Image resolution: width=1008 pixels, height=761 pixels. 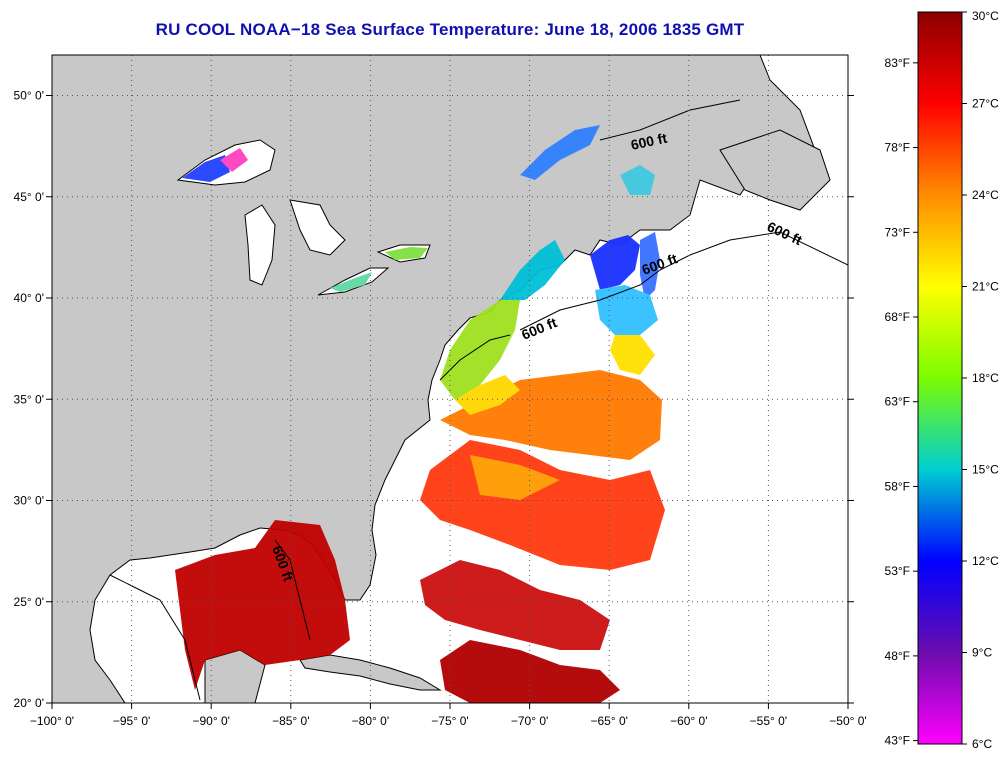 I want to click on lat-tick-label: 45° 0', so click(x=29, y=197).